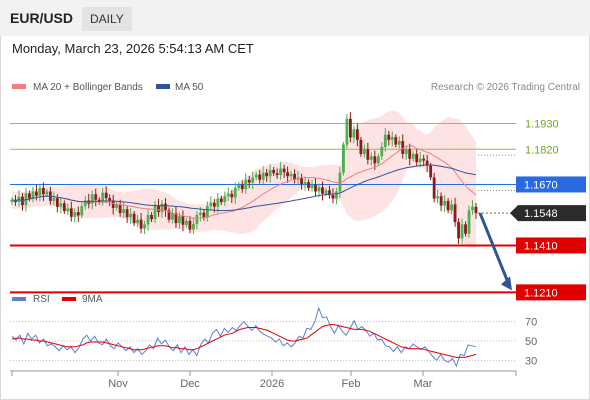  What do you see at coordinates (295, 18) in the screenshot?
I see `header-bar: EUR/USD DAILY` at bounding box center [295, 18].